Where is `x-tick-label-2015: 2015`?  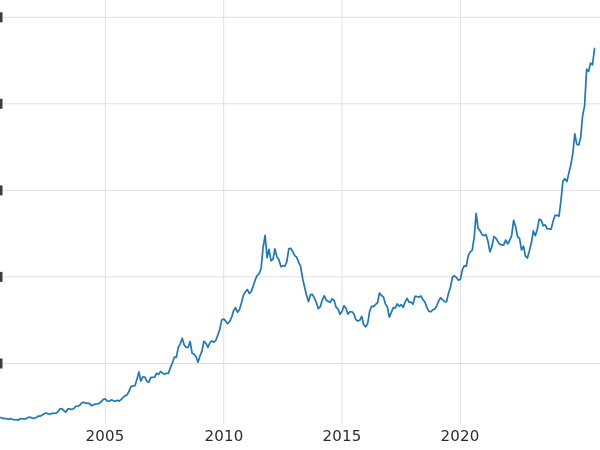
x-tick-label-2015: 2015 is located at coordinates (342, 436).